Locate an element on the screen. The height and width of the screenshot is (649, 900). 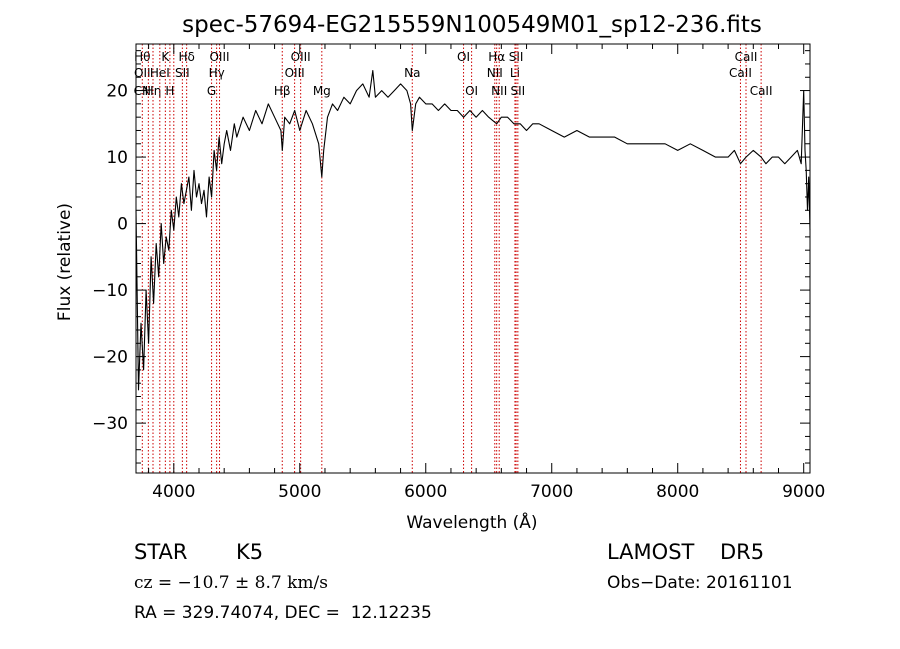
y-tick-label: 10 is located at coordinates (117, 158).